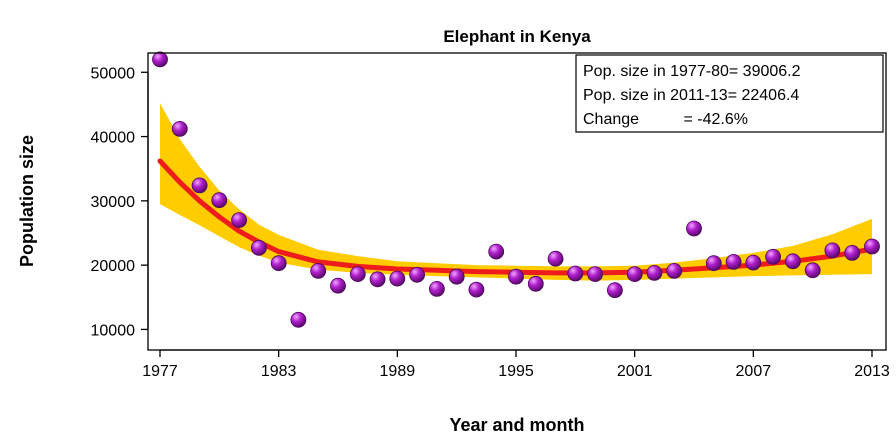 This screenshot has width=896, height=442. What do you see at coordinates (674, 270) in the screenshot?
I see `data-point-2003` at bounding box center [674, 270].